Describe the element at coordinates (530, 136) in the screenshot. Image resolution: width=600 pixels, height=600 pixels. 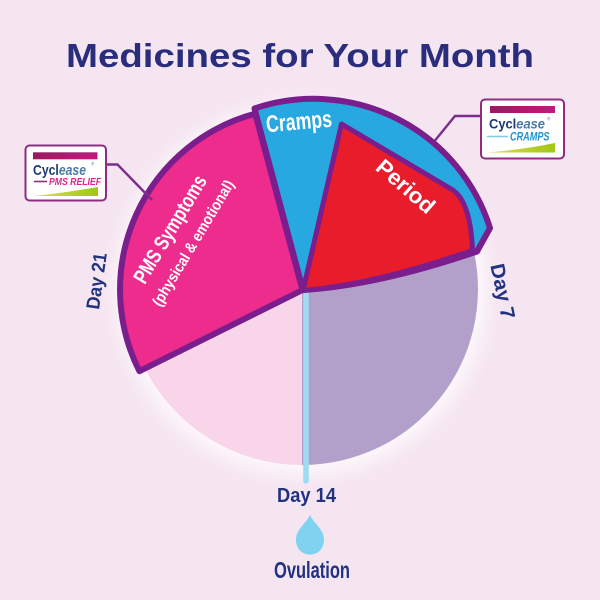
I see `svg-text: CRAMPS` at that location.